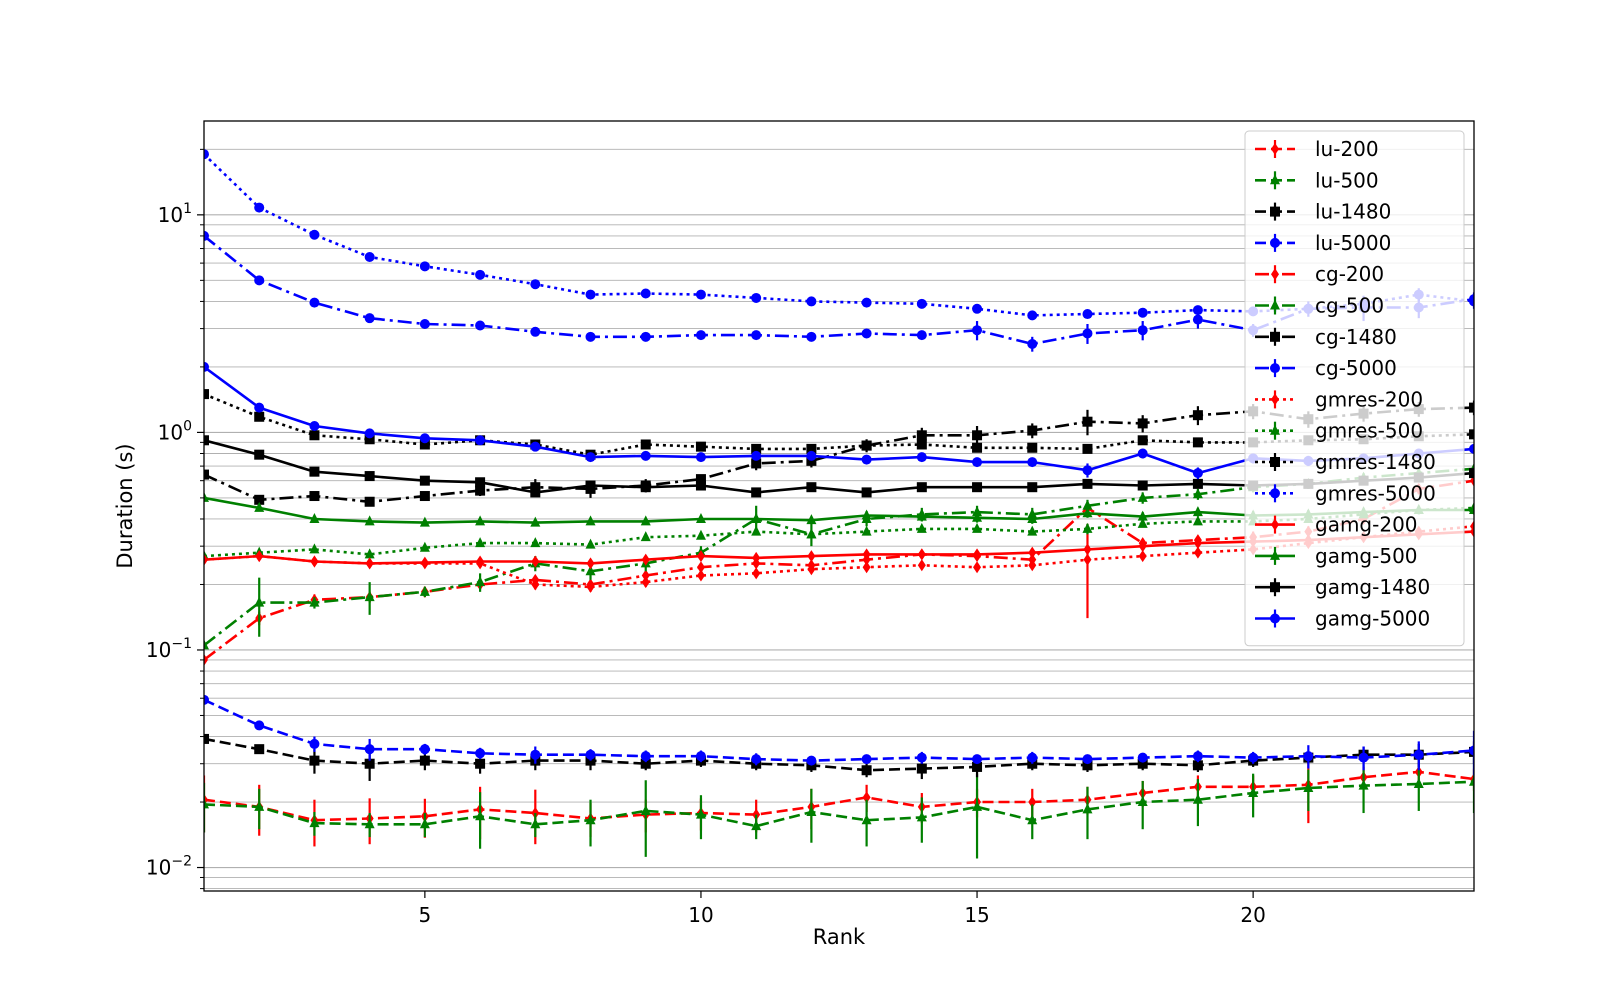 The image size is (1614, 988). I want to click on y-tick-label: 10−1, so click(169, 649).